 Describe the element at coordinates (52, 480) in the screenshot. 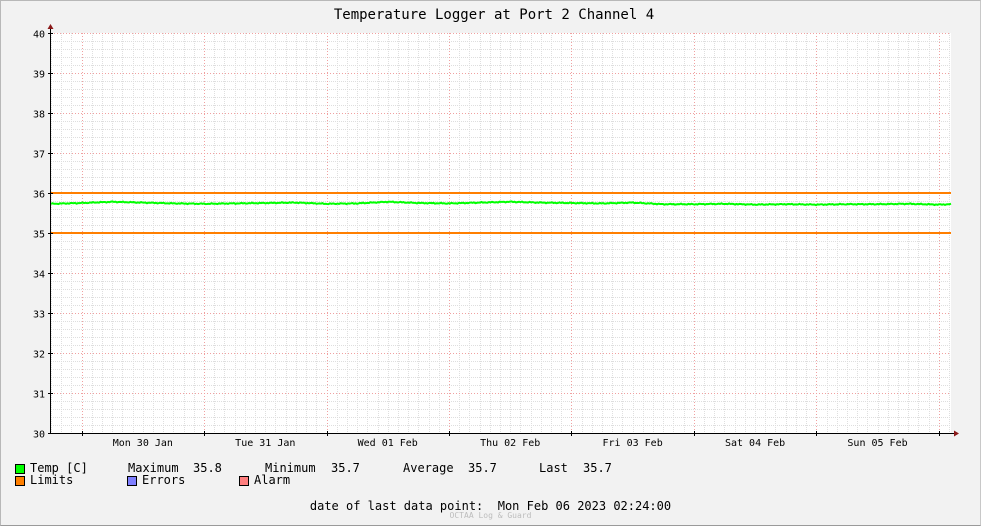

I see `limits-legend-label: Limits` at that location.